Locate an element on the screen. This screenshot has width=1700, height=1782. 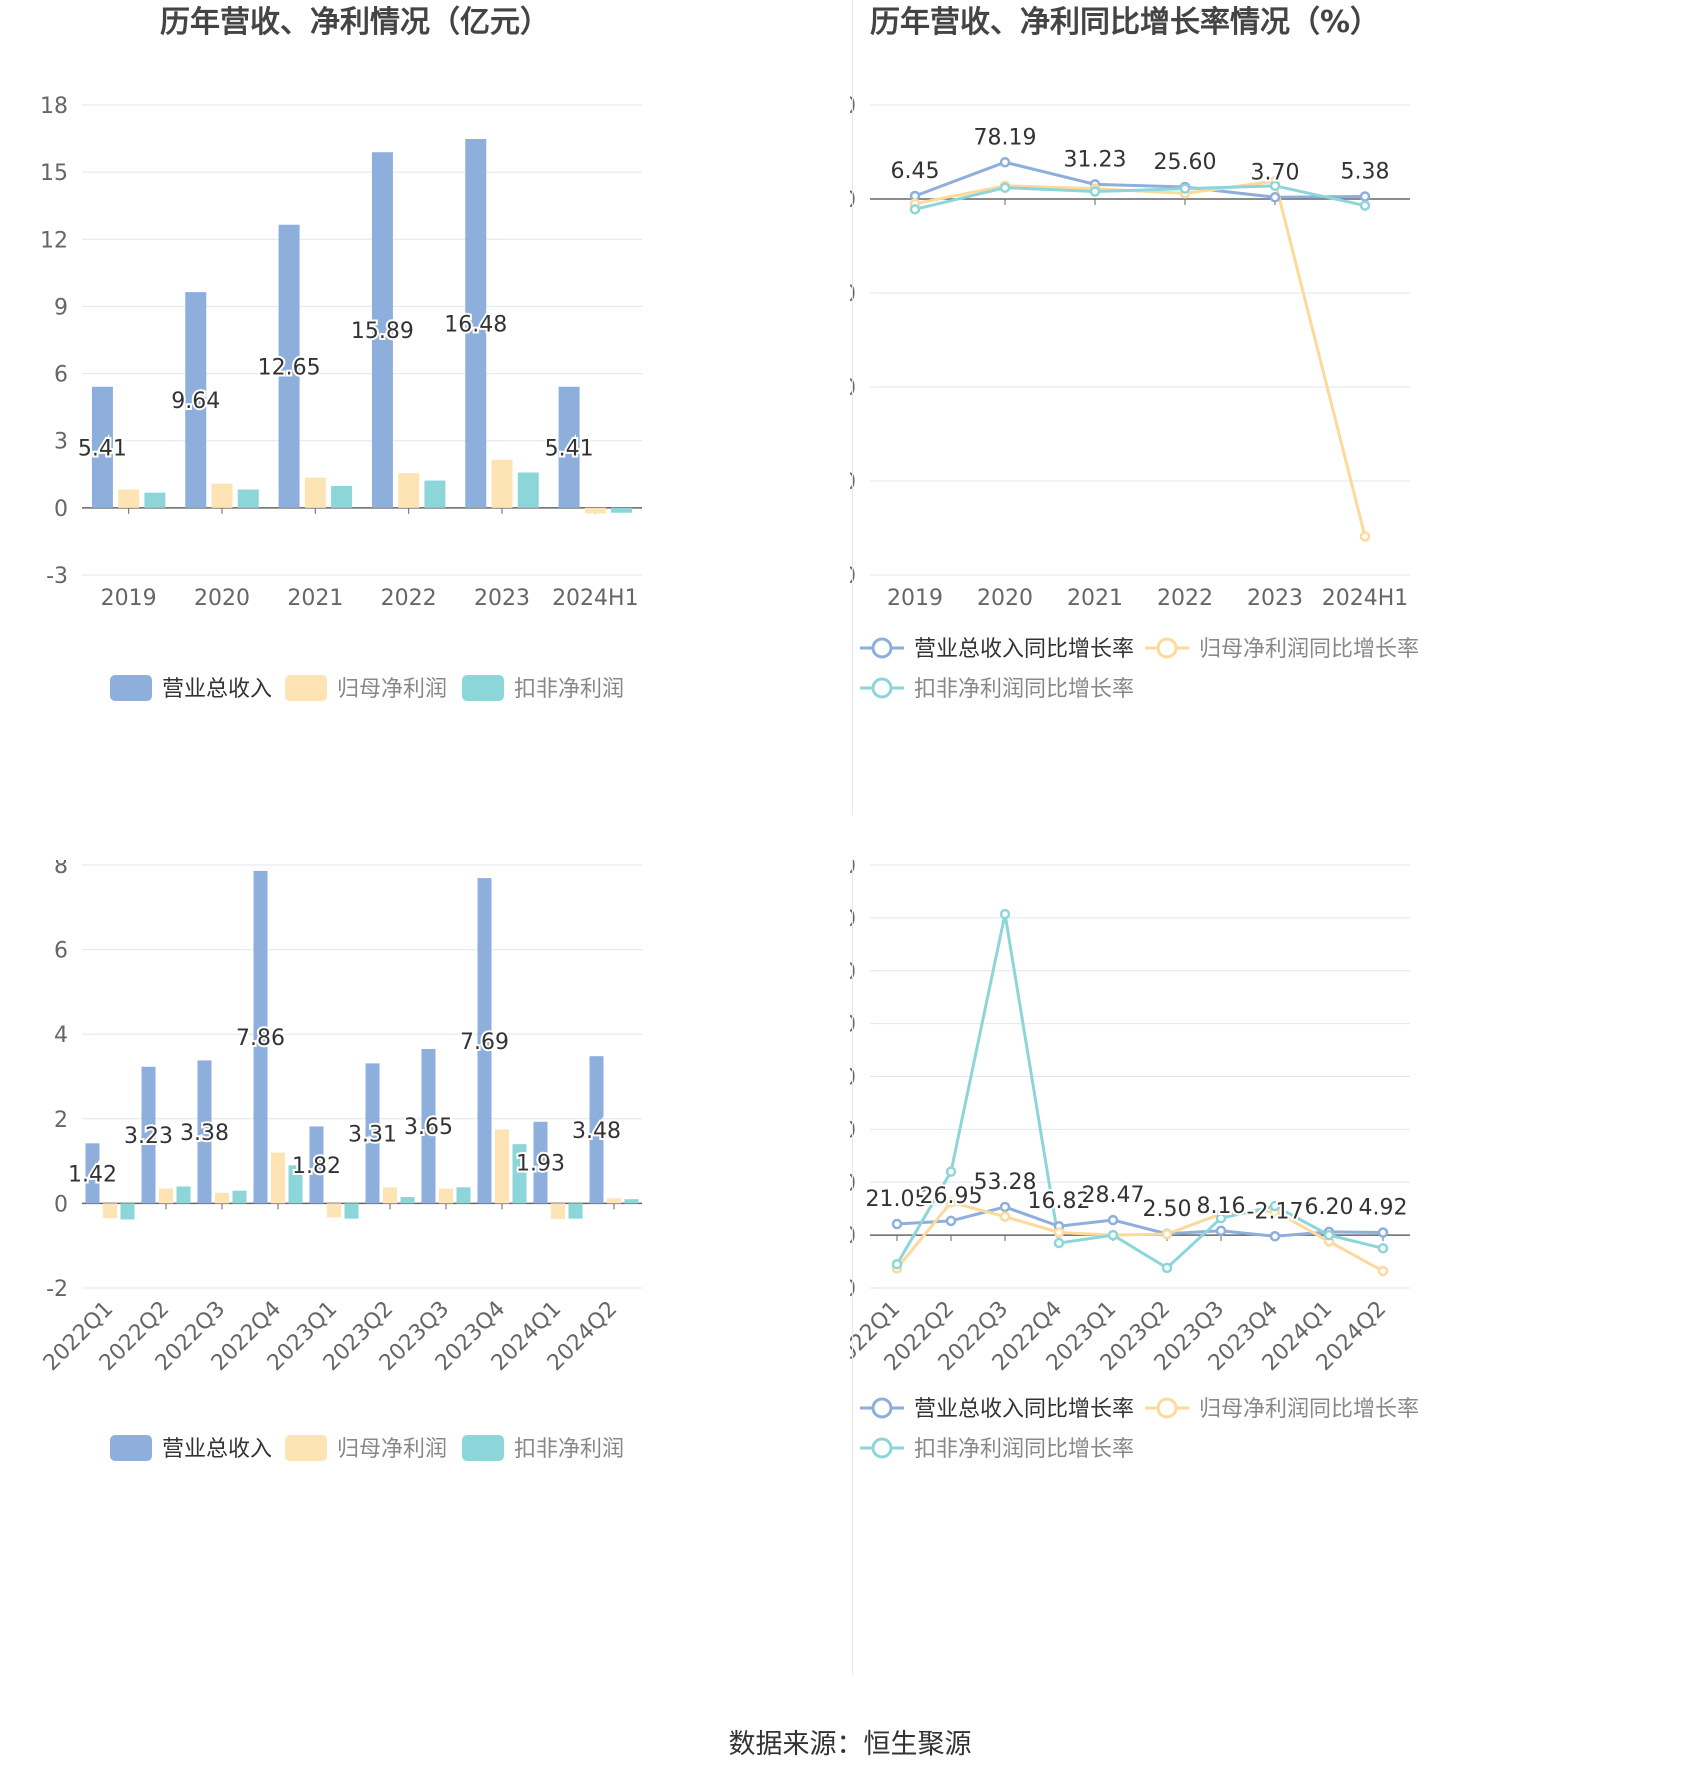
line-data-label: 5.38 is located at coordinates (1365, 171).